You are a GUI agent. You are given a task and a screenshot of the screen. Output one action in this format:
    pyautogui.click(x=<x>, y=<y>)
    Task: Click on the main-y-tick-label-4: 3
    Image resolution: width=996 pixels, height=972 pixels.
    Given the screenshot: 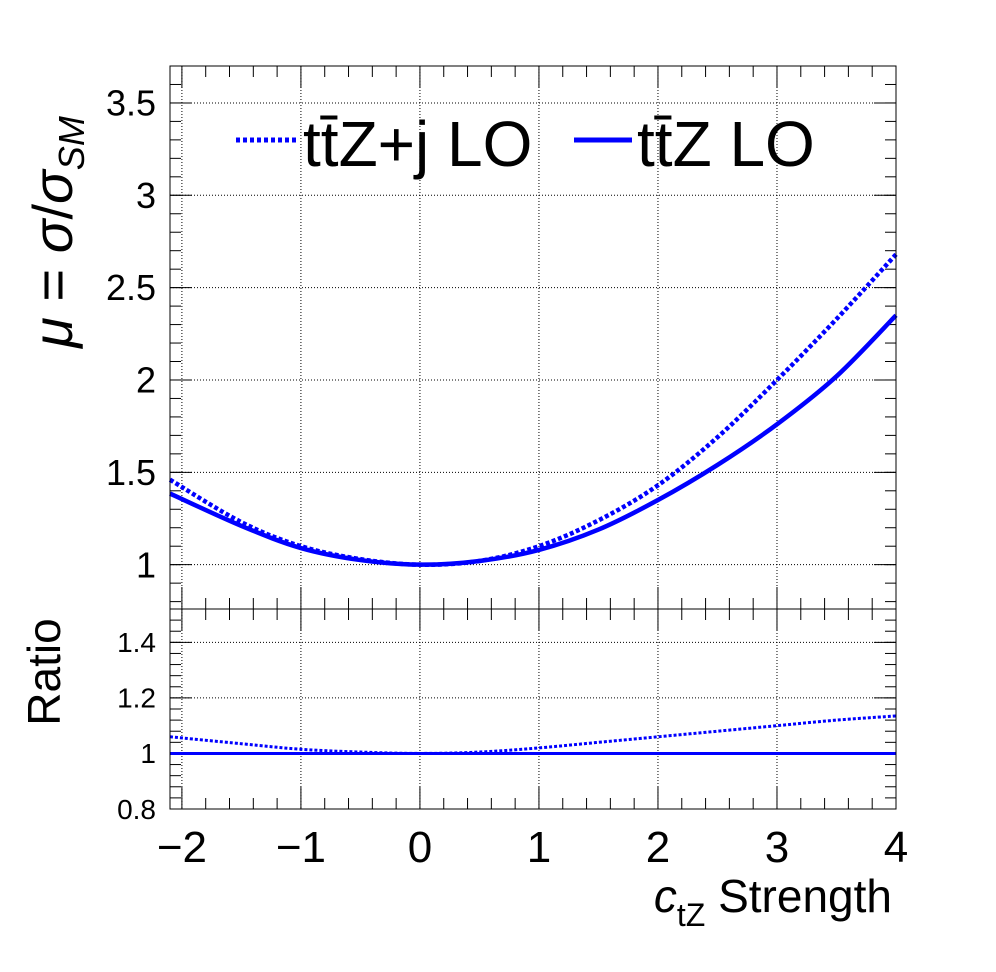 What is the action you would take?
    pyautogui.click(x=146, y=195)
    